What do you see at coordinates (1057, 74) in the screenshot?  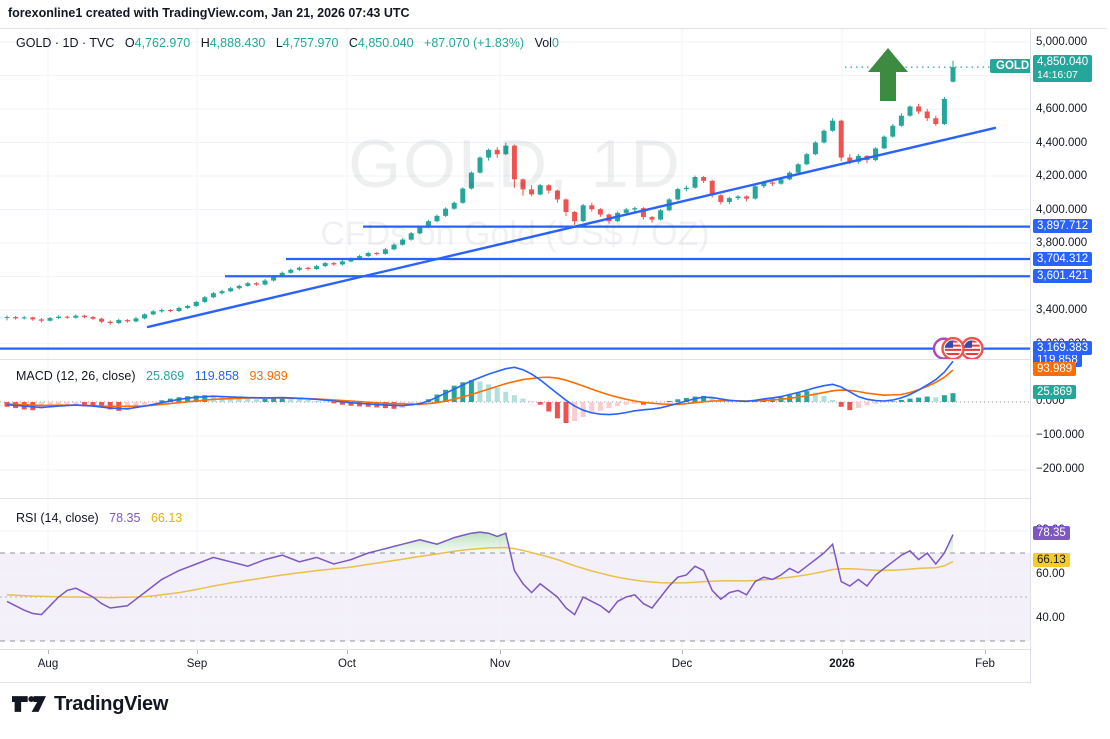 I see `current-price-time: 14:16:07` at bounding box center [1057, 74].